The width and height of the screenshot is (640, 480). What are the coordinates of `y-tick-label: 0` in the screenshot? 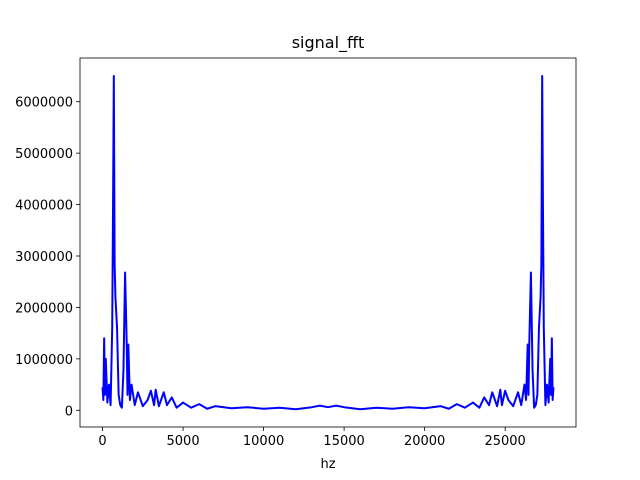 It's located at (69, 411).